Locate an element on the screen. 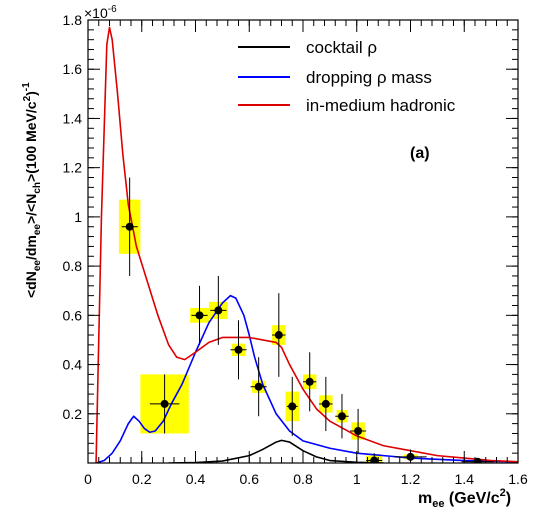  x-axis-title-main: m is located at coordinates (425, 498).